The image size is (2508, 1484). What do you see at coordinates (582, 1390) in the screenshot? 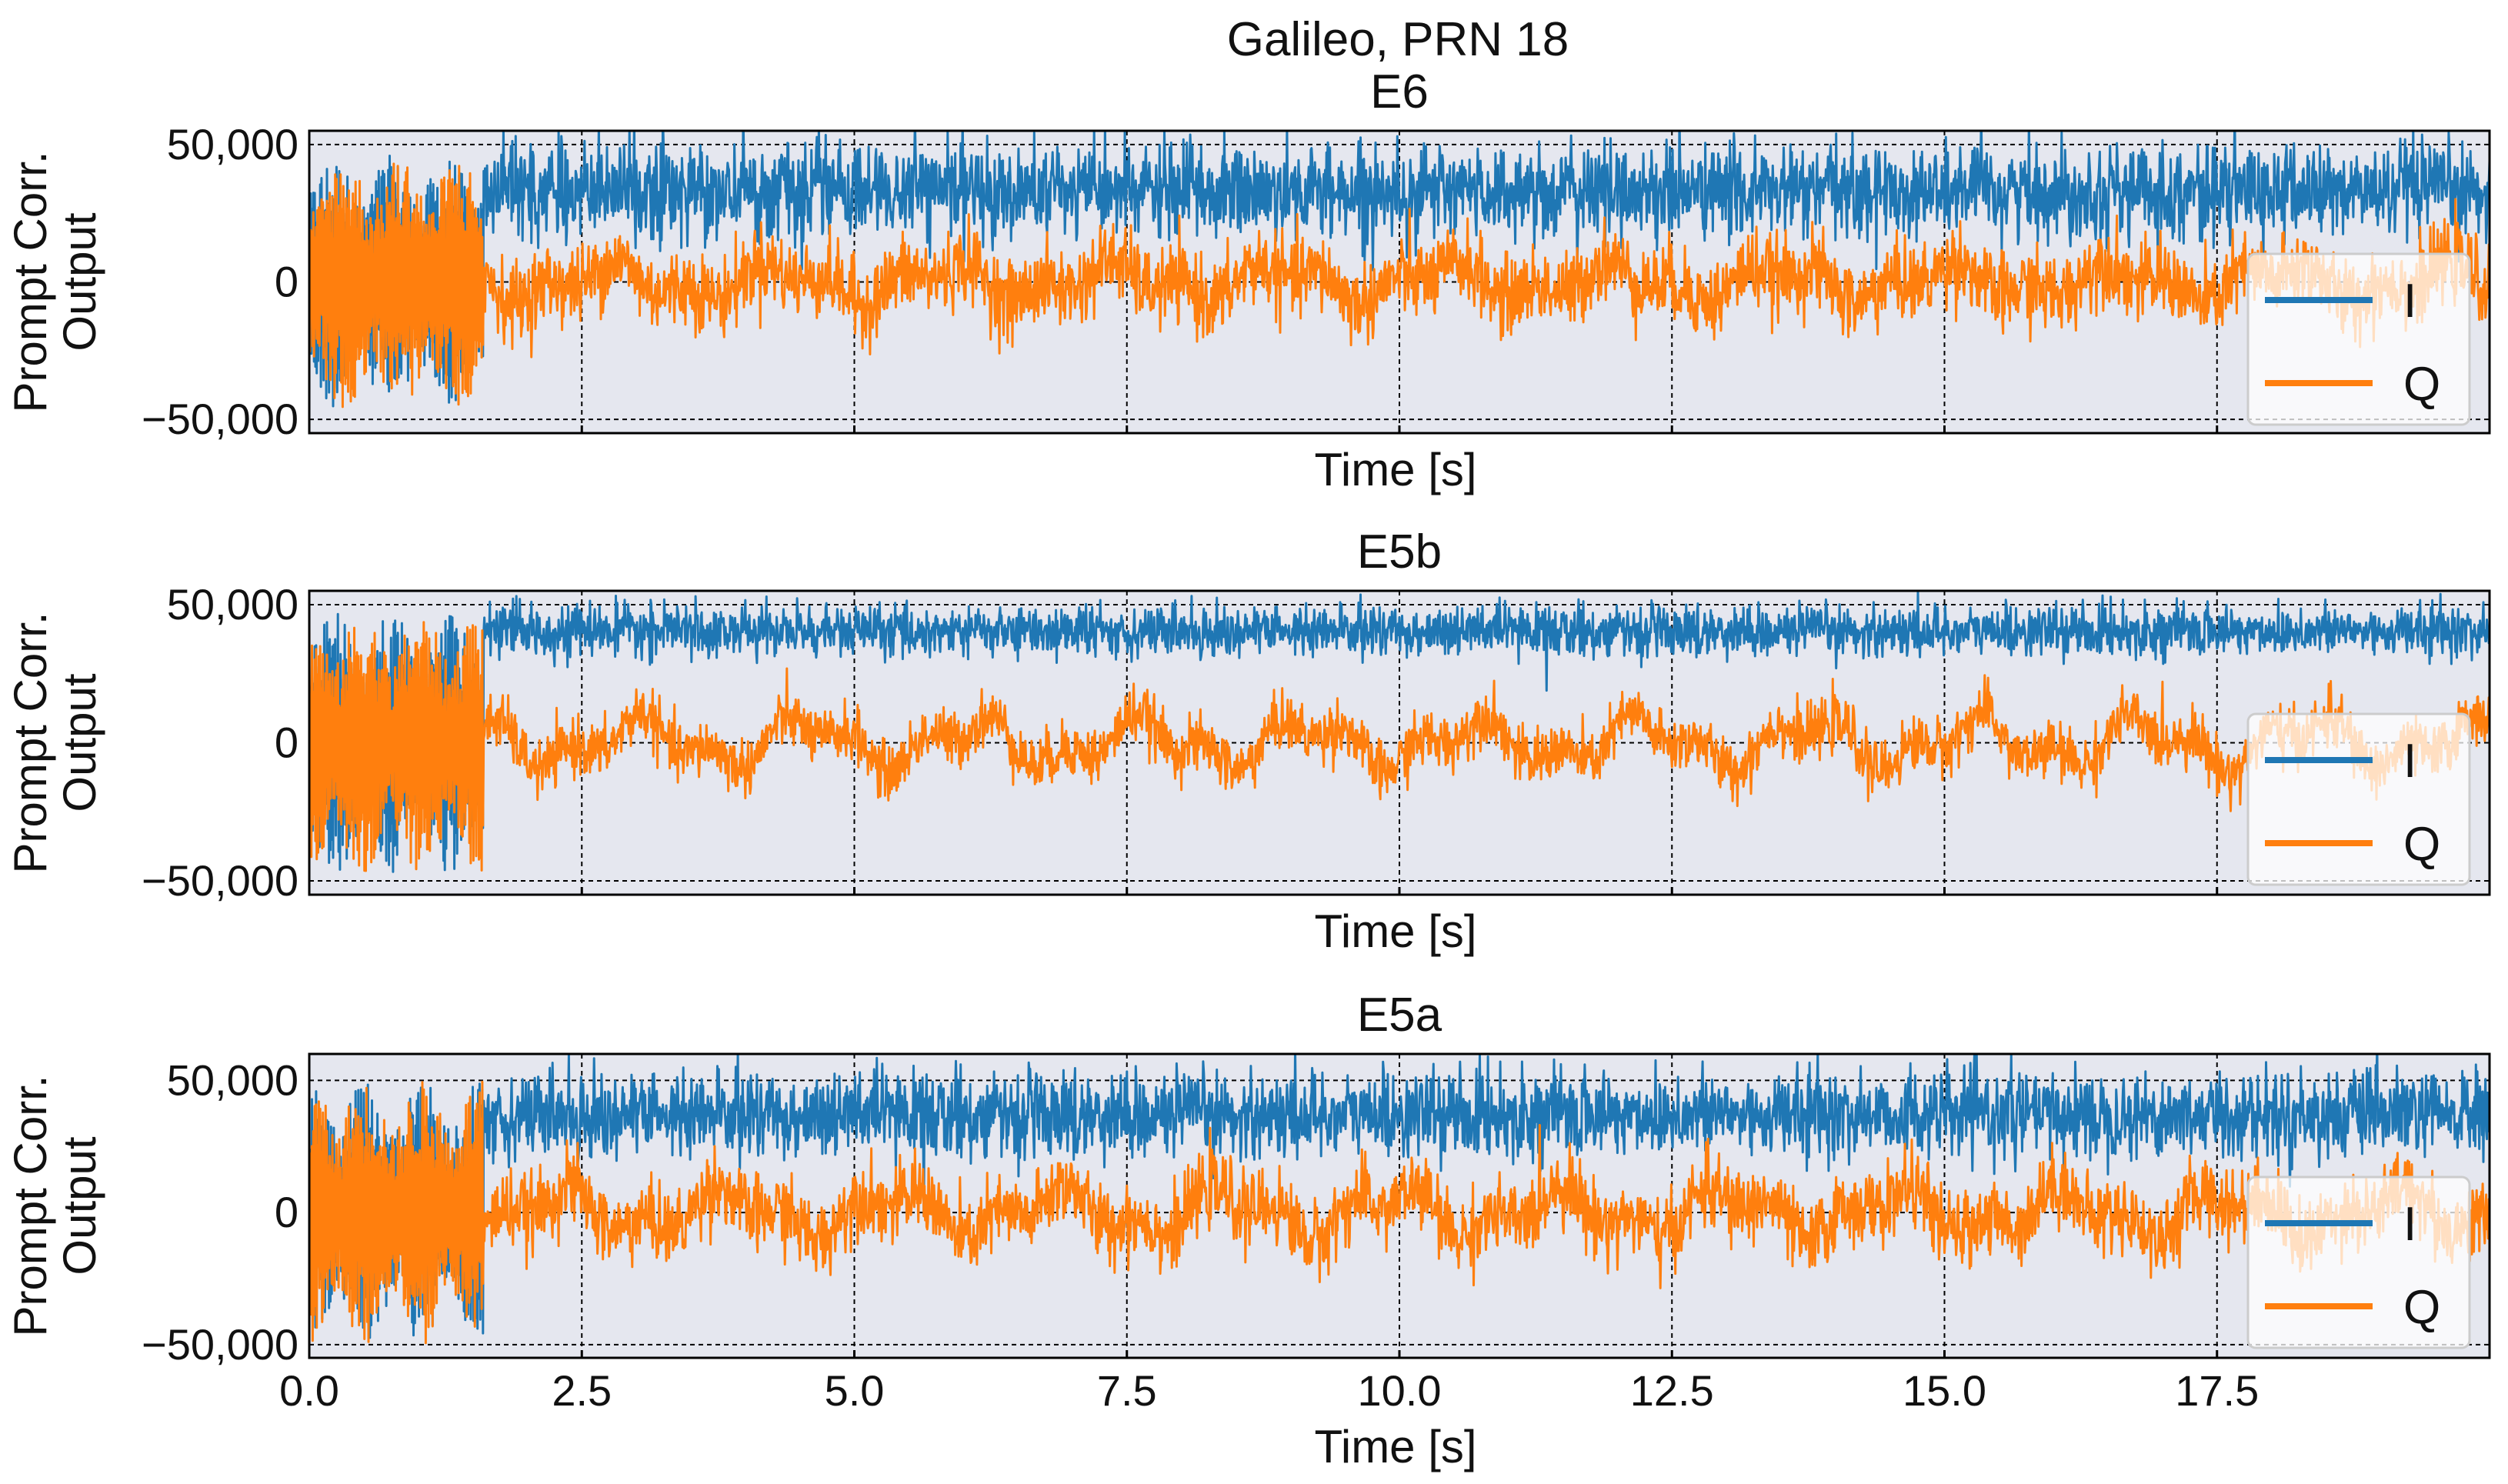
I see `x-tick-label: 2.5` at bounding box center [582, 1390].